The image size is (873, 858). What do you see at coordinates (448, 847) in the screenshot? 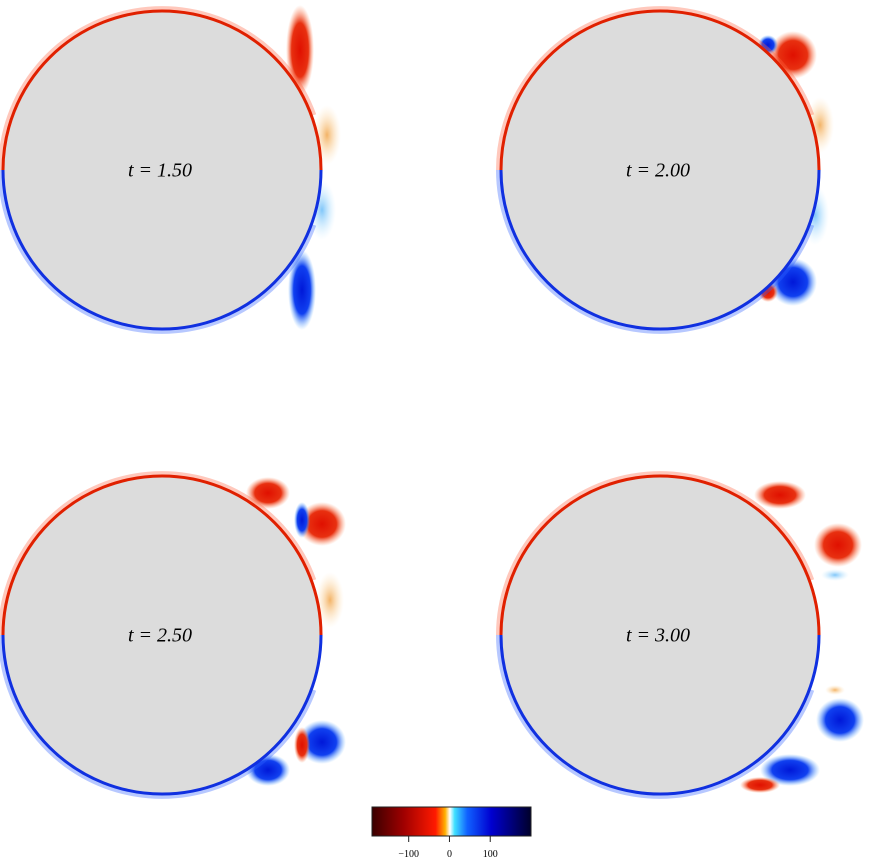
I see `colorbar-ticks: −100 0 100` at bounding box center [448, 847].